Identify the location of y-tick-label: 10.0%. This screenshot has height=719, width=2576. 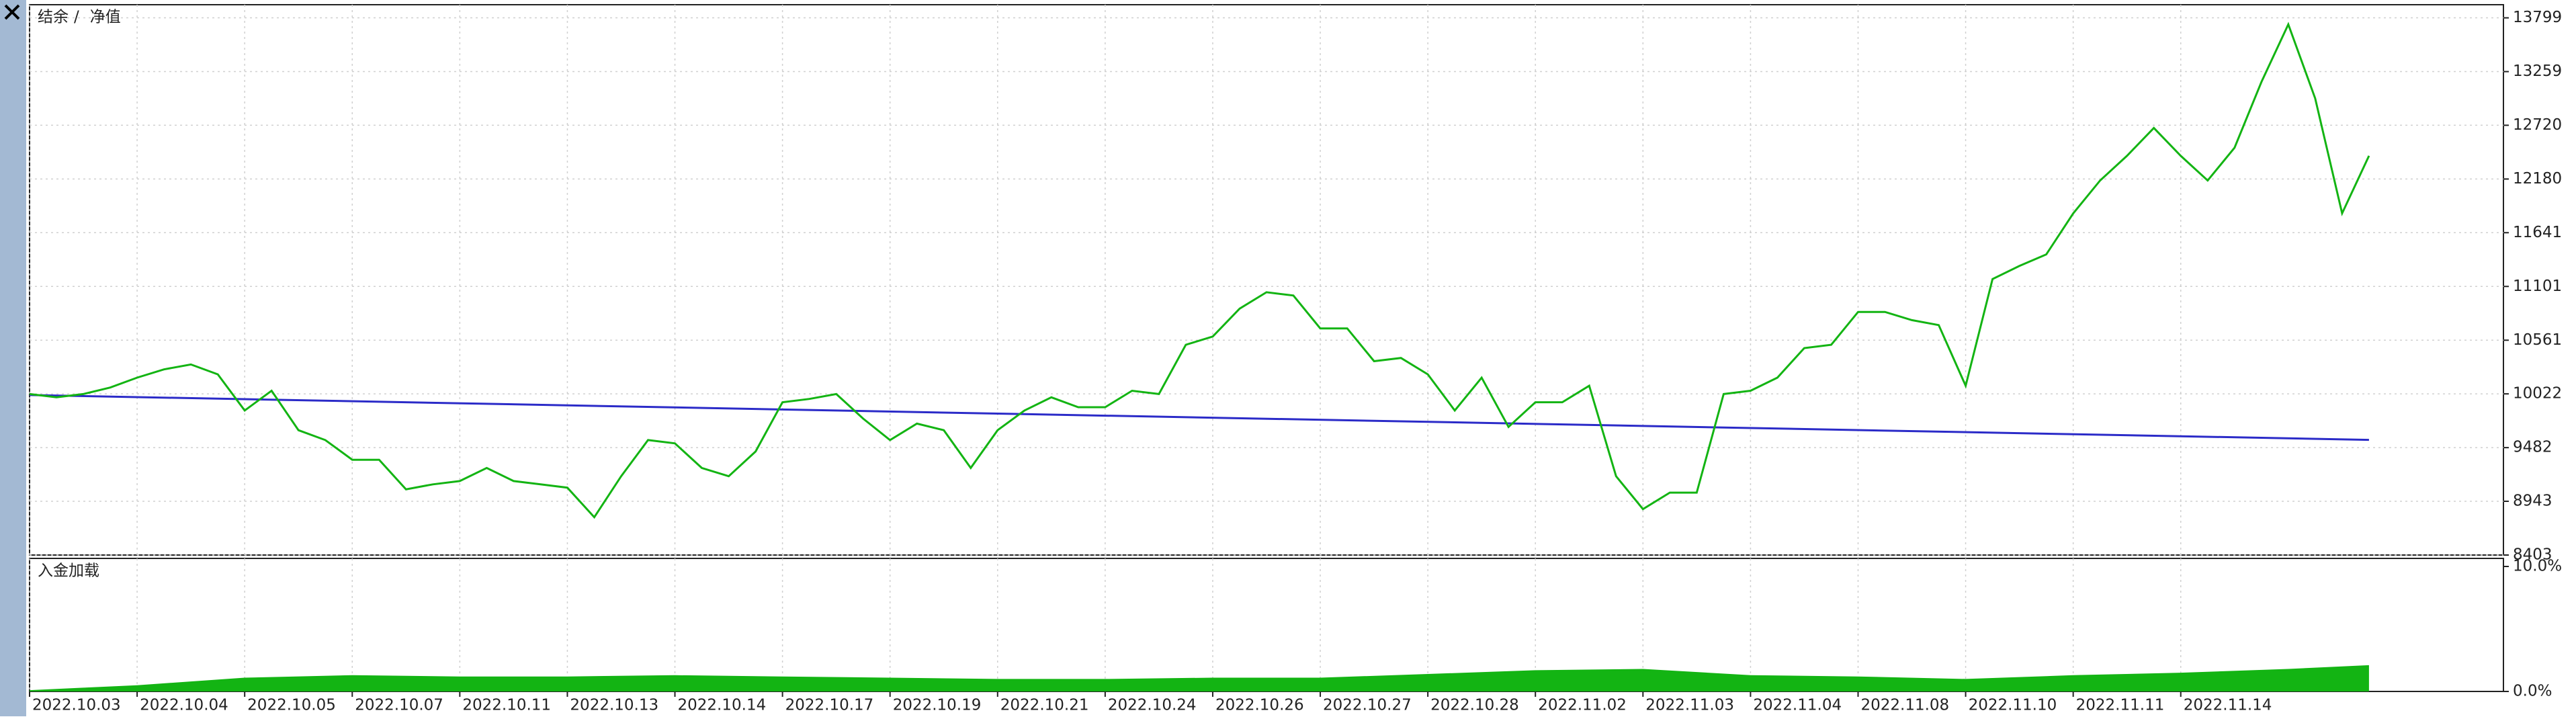
(2537, 566).